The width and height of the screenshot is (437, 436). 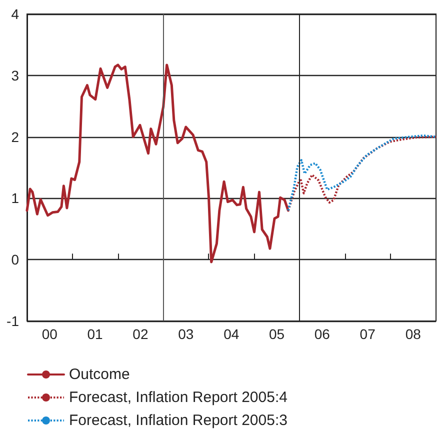 What do you see at coordinates (140, 334) in the screenshot?
I see `x-tick-label: 02` at bounding box center [140, 334].